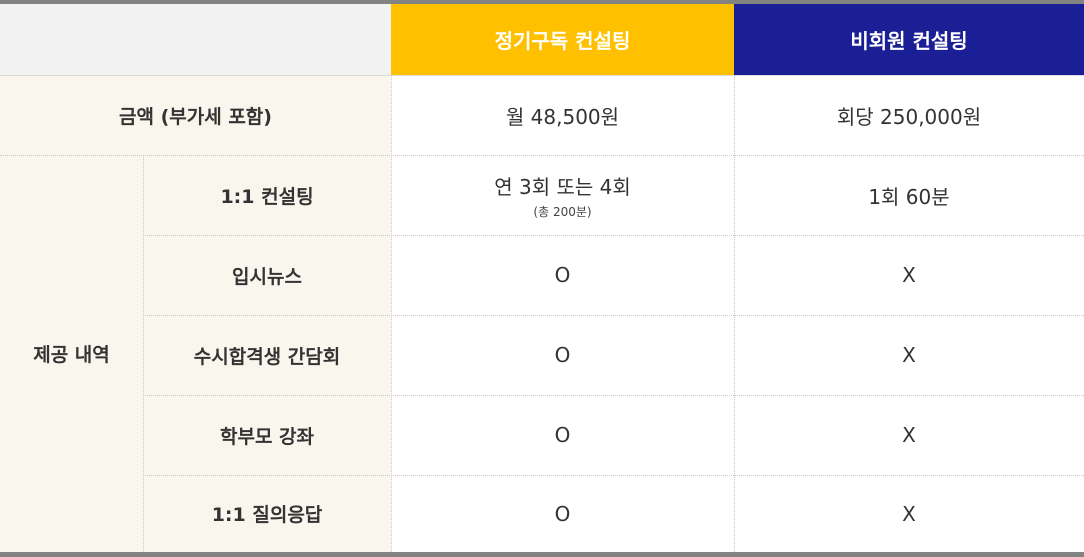  What do you see at coordinates (71, 353) in the screenshot?
I see `services-group-label: 제공 내역` at bounding box center [71, 353].